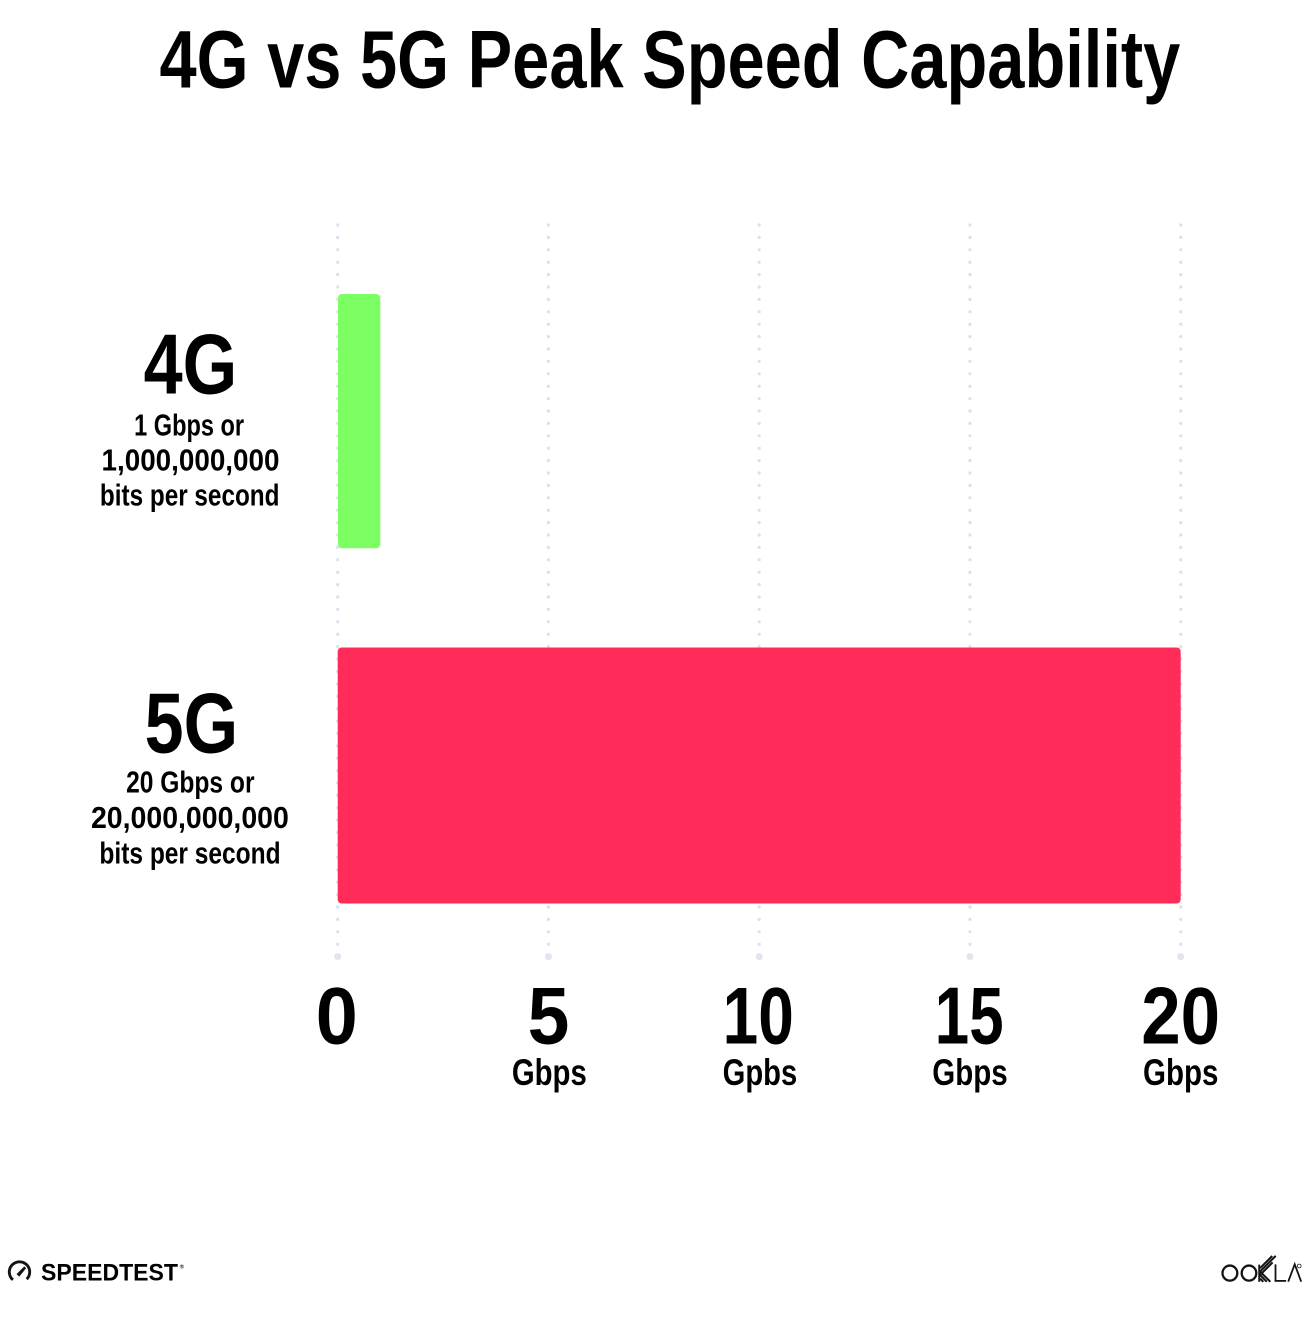 This screenshot has width=1308, height=1320. Describe the element at coordinates (337, 1015) in the screenshot. I see `svg-text: 0` at that location.